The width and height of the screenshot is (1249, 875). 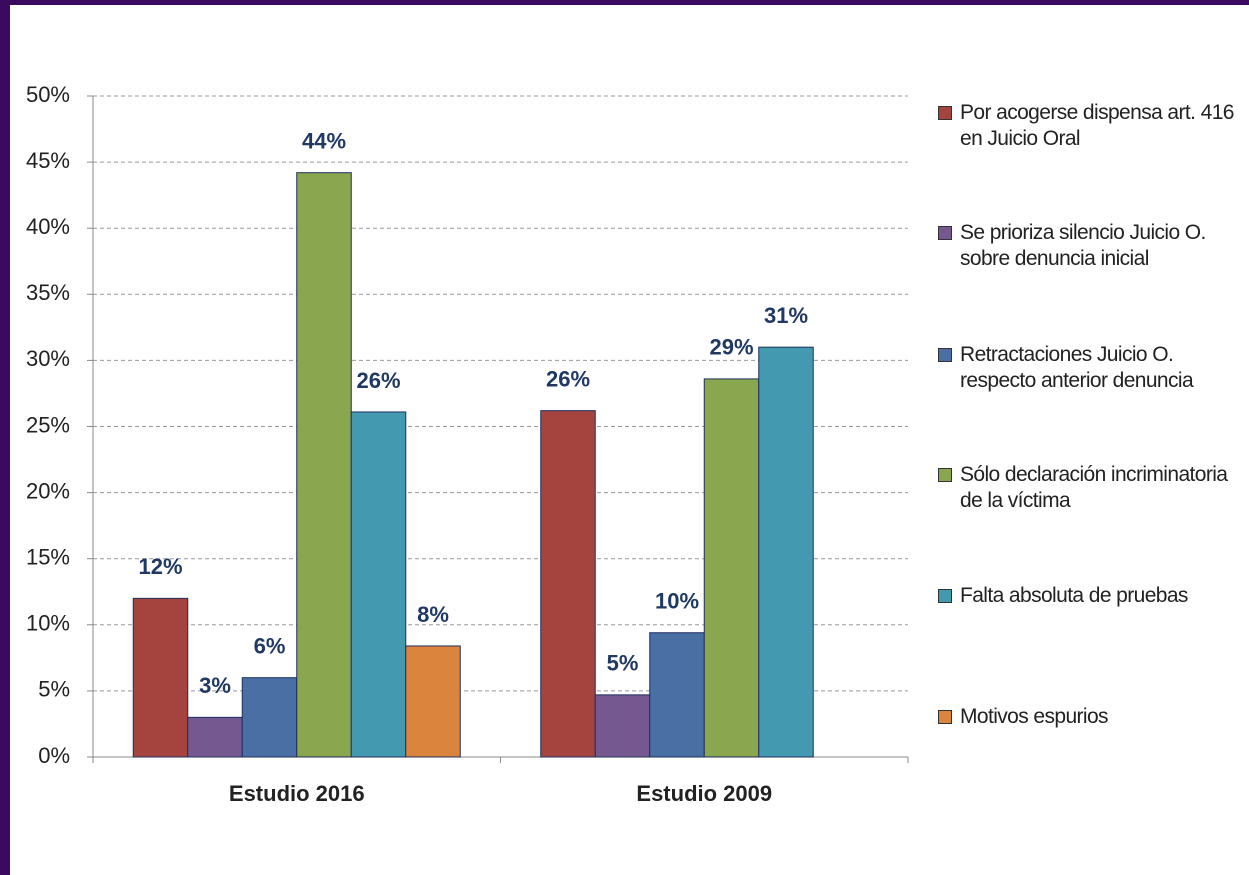 I want to click on value-label: 44%, so click(x=324, y=140).